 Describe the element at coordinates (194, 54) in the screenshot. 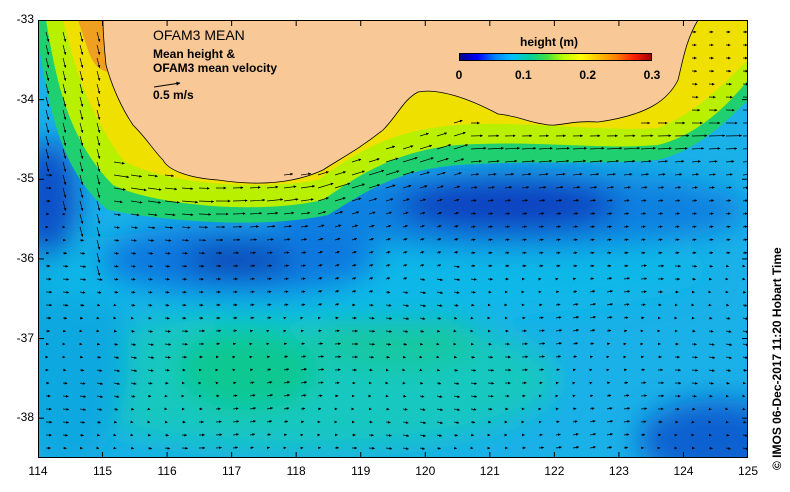

I see `map-subtitle-line1: Mean height &` at that location.